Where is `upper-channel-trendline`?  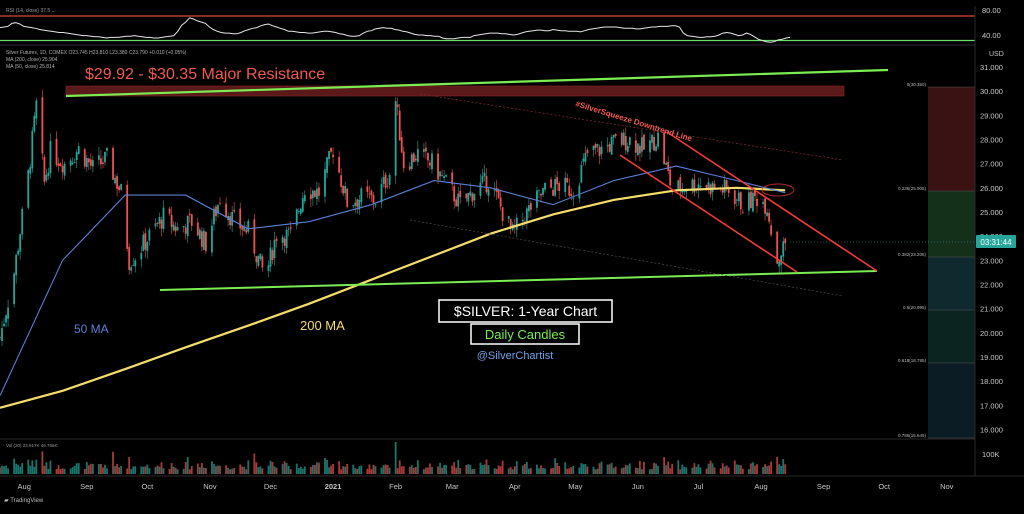
upper-channel-trendline is located at coordinates (477, 83).